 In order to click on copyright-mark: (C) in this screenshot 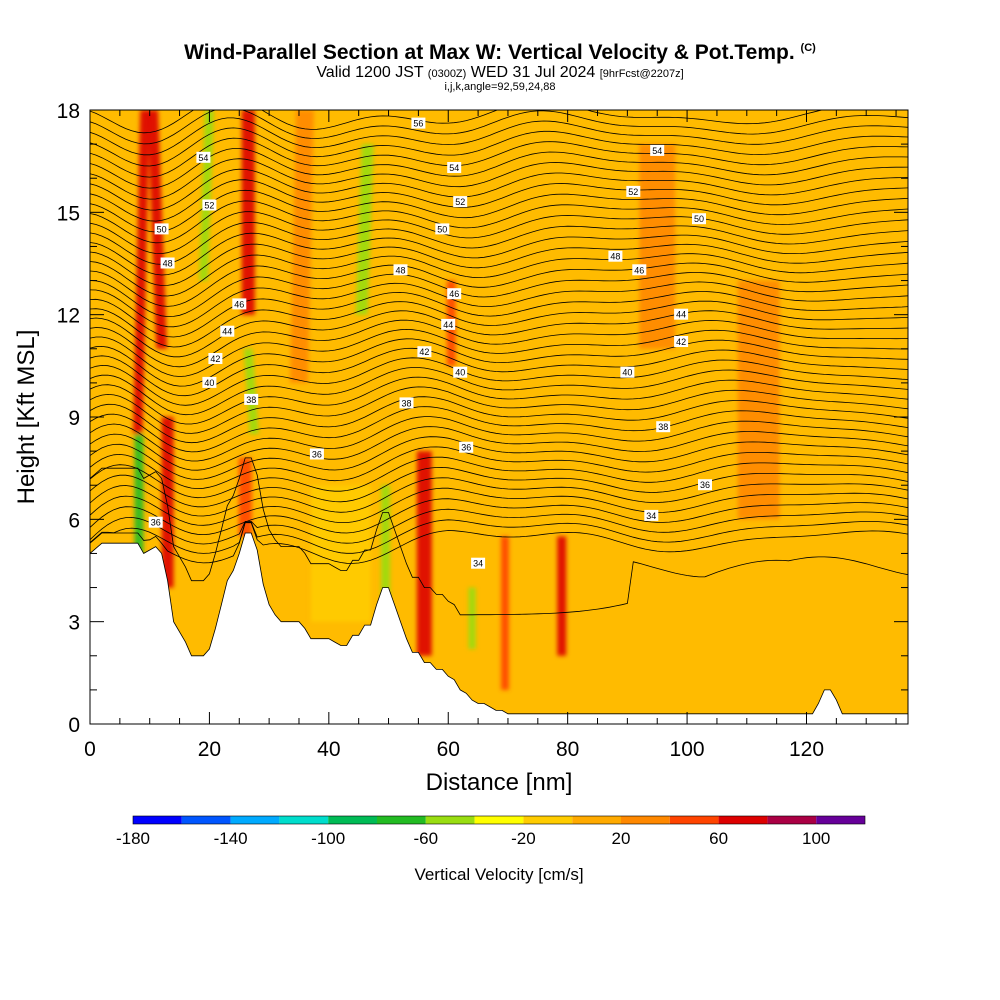, I will do `click(808, 48)`.